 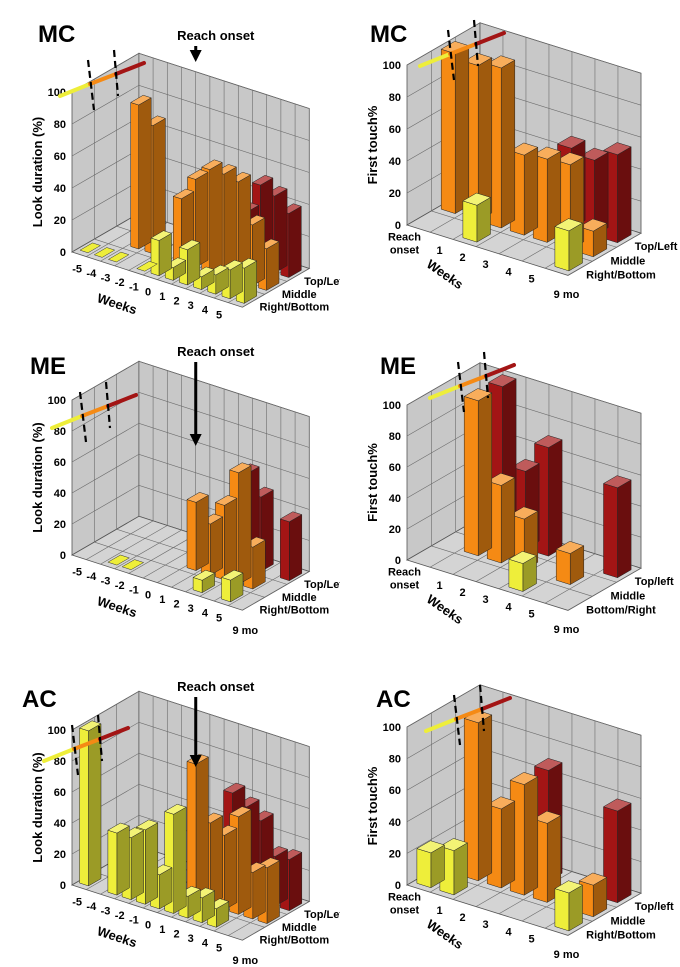 I want to click on y-tick-label: 20, so click(x=60, y=525).